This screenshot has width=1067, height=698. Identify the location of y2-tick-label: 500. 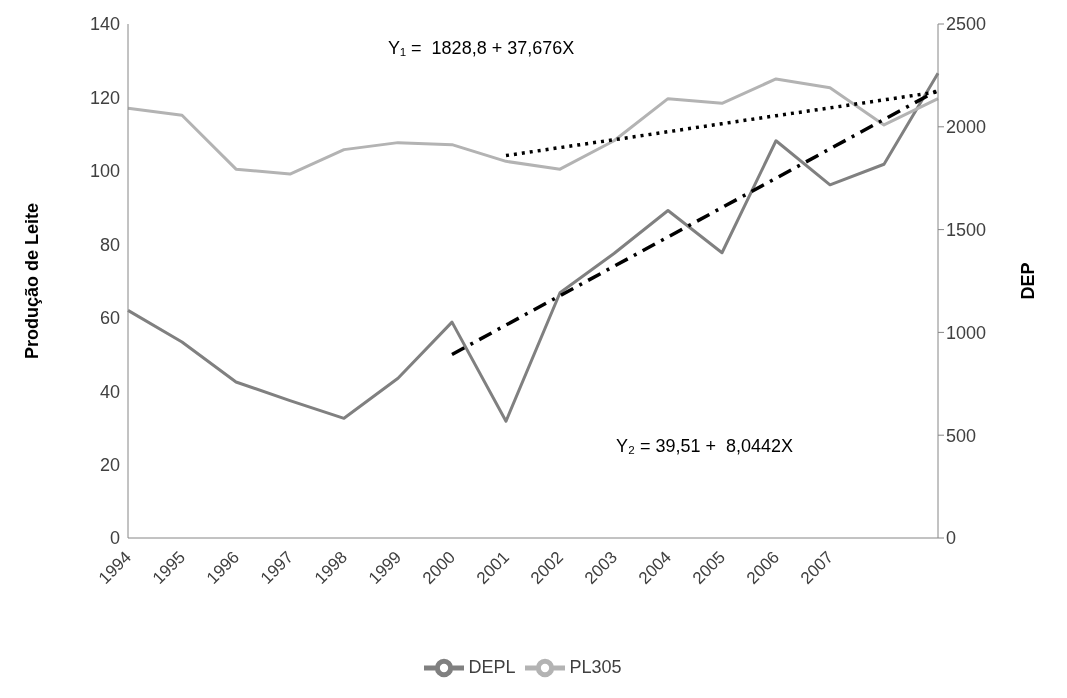
(961, 435).